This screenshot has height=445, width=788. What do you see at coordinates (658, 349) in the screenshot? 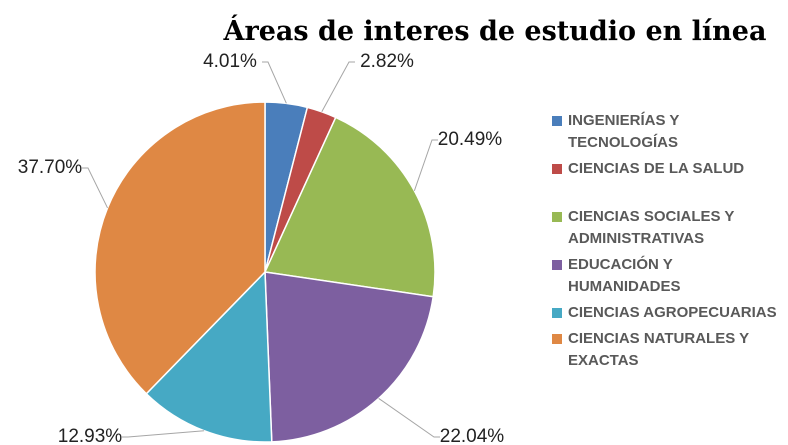
I see `legend-label: CIENCIAS NATURALES Y EXACTAS` at bounding box center [658, 349].